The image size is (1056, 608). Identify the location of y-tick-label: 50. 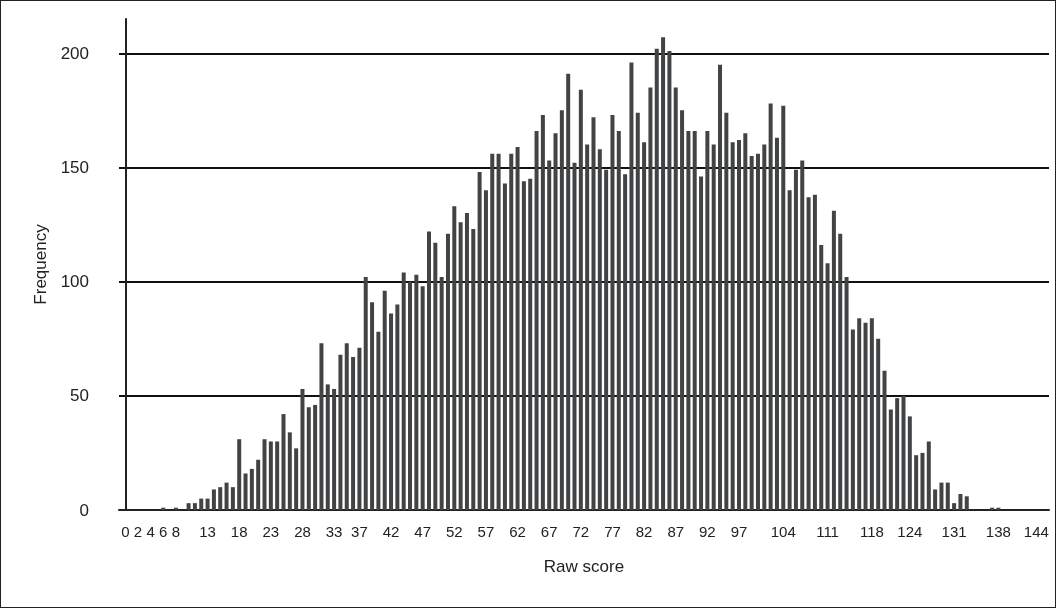
(79, 396).